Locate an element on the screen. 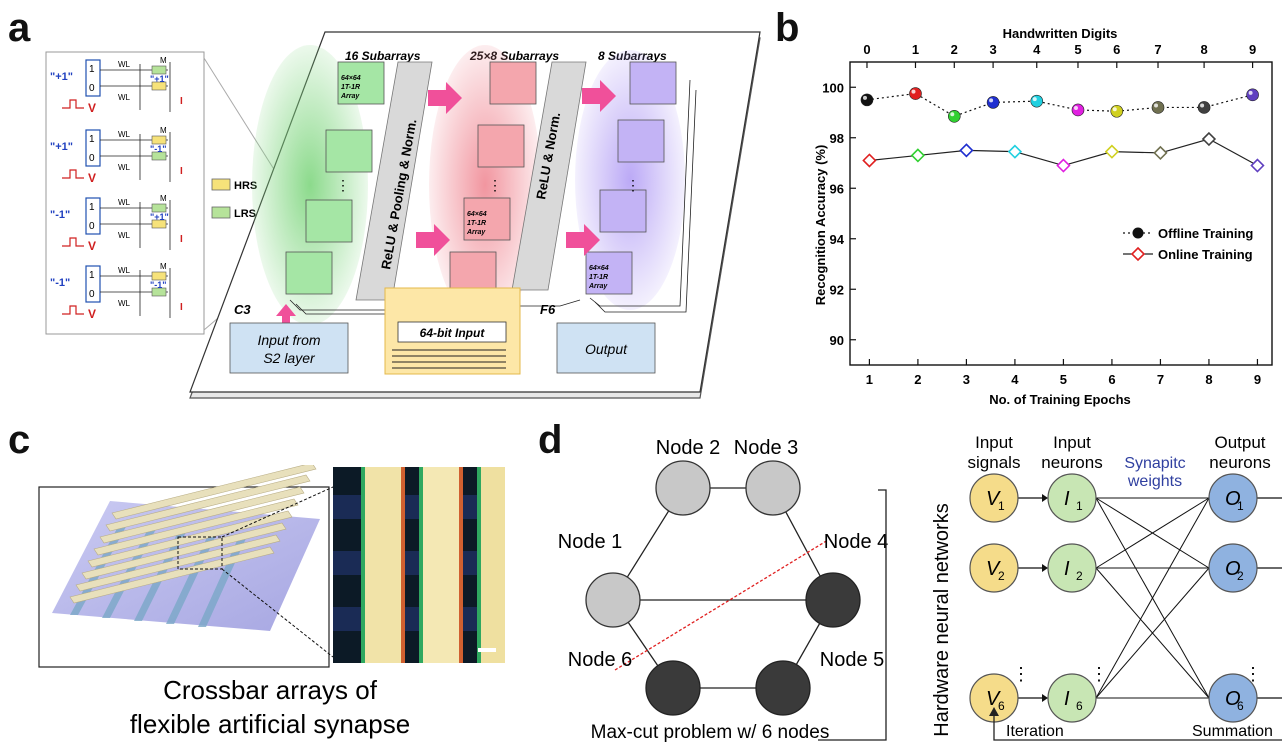 The width and height of the screenshot is (1282, 747). lrs-legend-icon is located at coordinates (221, 212).